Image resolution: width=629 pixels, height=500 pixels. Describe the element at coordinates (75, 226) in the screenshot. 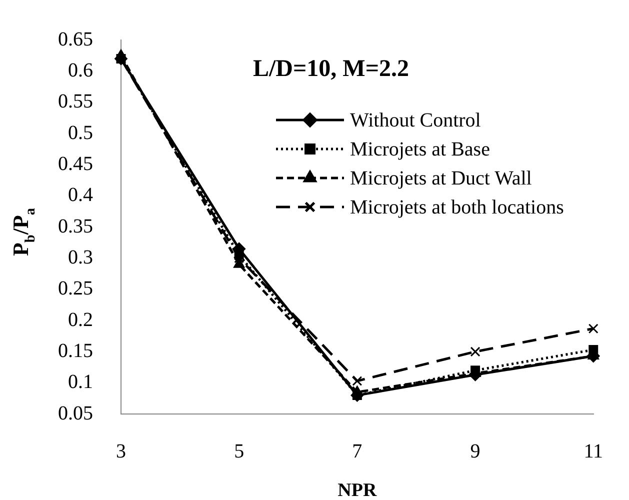

I see `y-tick-label: 0.35` at that location.